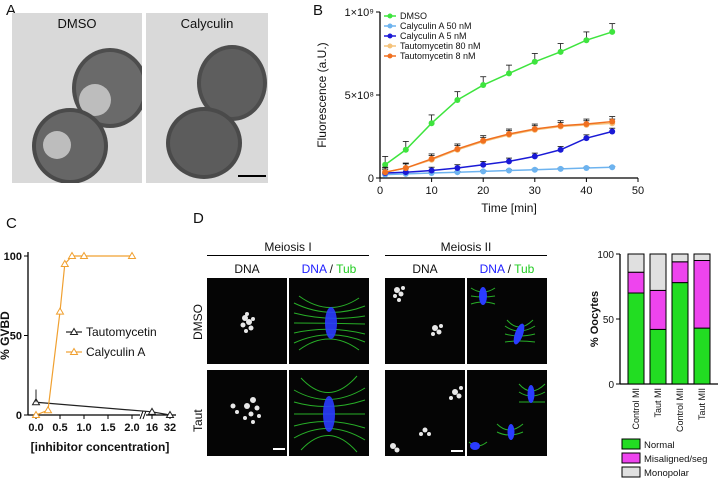 The image size is (720, 478). Describe the element at coordinates (121, 332) in the screenshot. I see `legend-label: Tautomycetin` at that location.